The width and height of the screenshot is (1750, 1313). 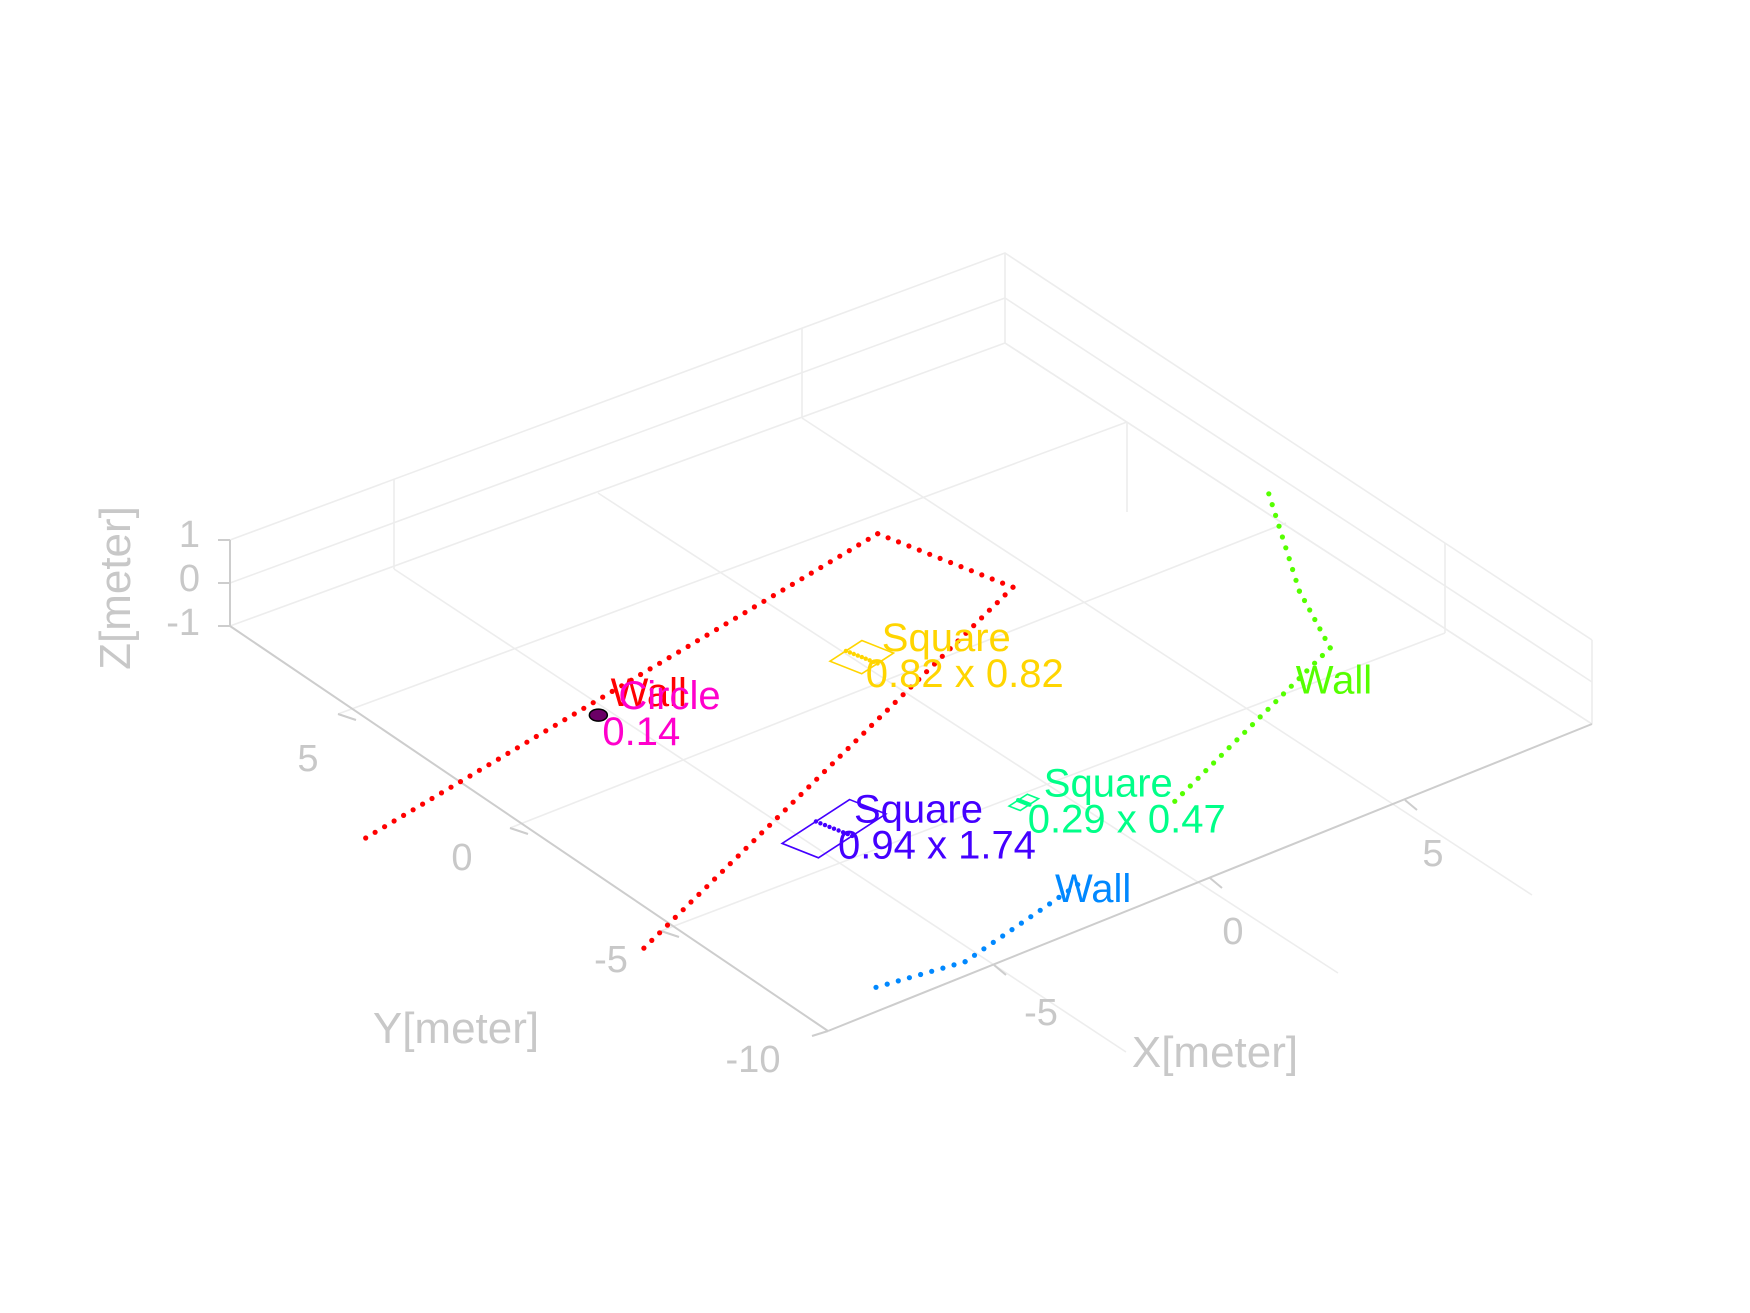 What do you see at coordinates (611, 960) in the screenshot?
I see `y-tick-label: -5` at bounding box center [611, 960].